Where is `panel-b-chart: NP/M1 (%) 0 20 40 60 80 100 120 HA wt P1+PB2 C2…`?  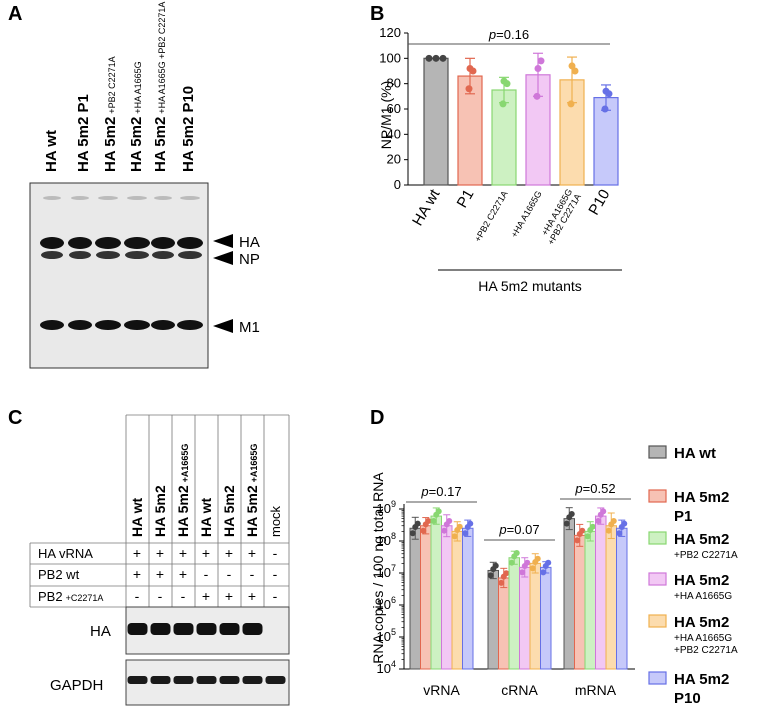 panel-b-chart: NP/M1 (%) 0 20 40 60 80 100 120 HA wt P1+PB2 C2… is located at coordinates (500, 159).